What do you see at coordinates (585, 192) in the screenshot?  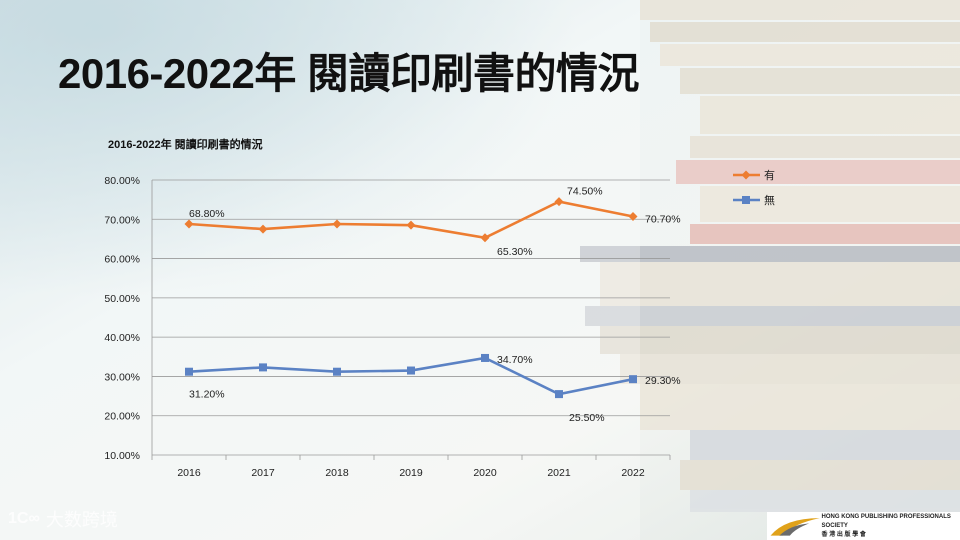 I see `data-label: 74.50%` at bounding box center [585, 192].